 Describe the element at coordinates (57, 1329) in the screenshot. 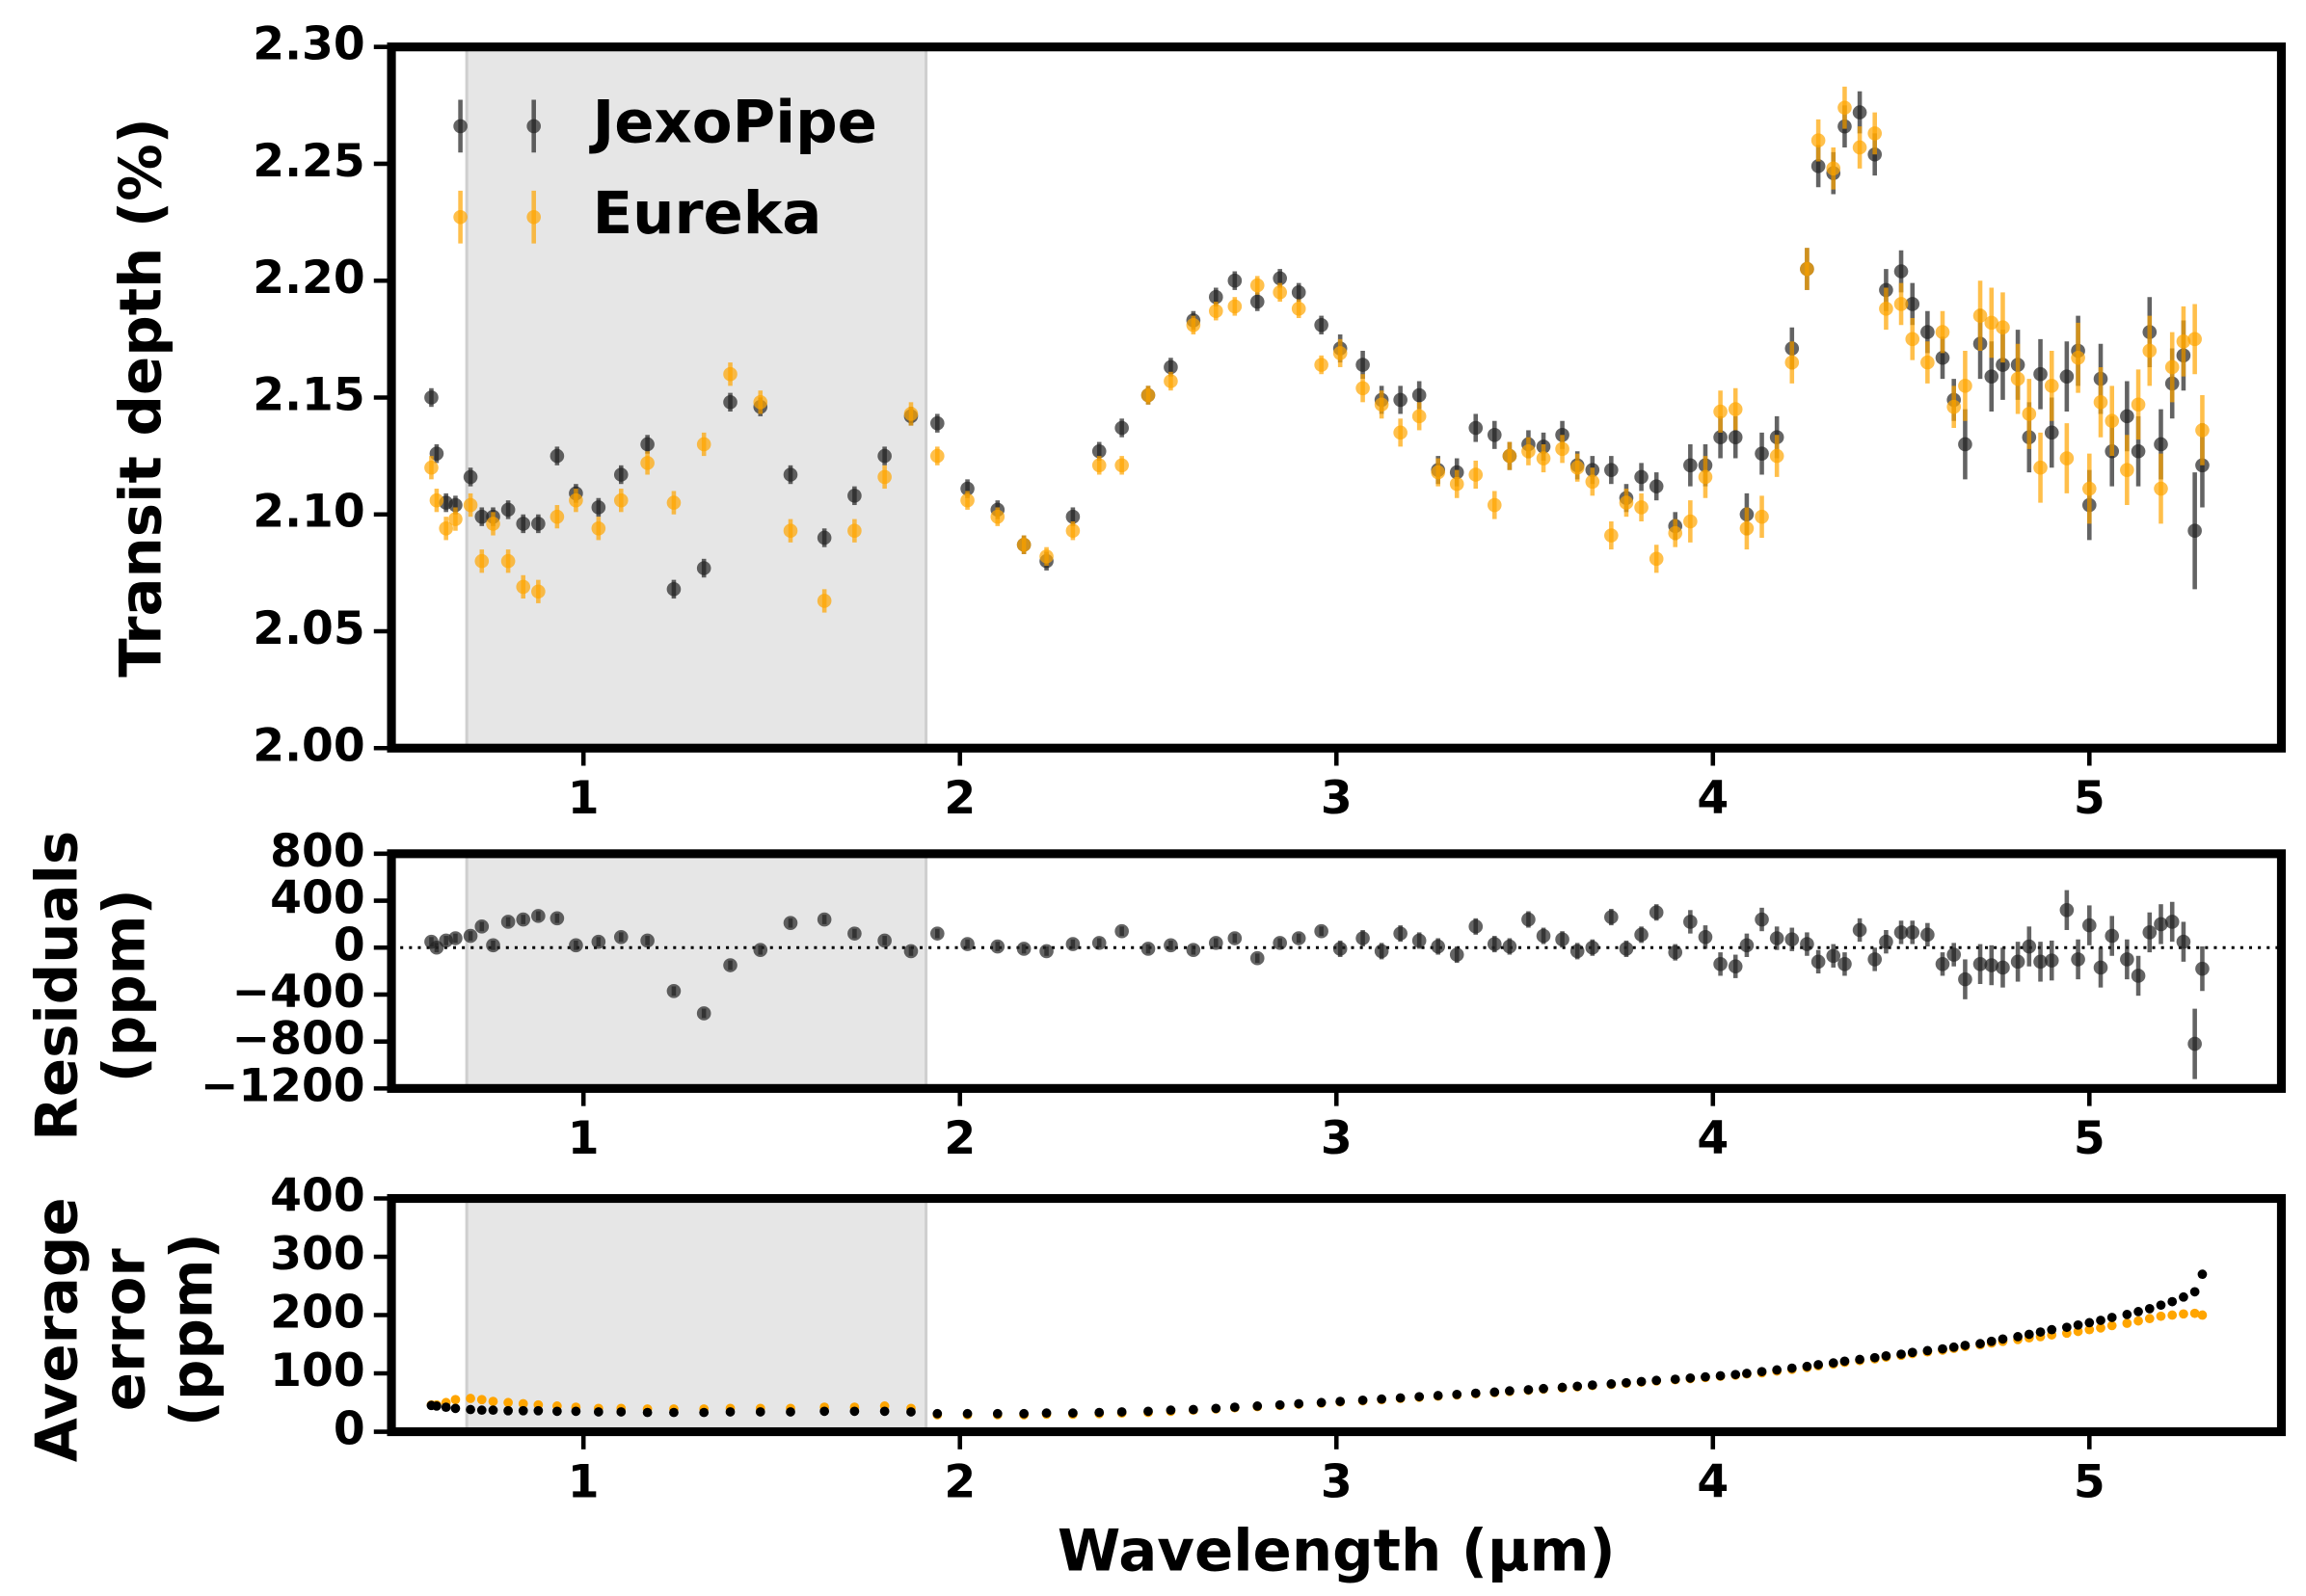

I see `y-axis-label: Average` at that location.